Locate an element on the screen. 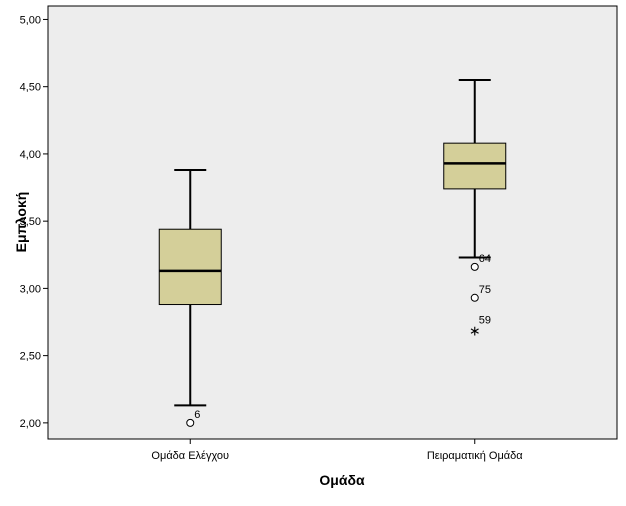  box-group: 64 75 ∗59 is located at coordinates (475, 208).